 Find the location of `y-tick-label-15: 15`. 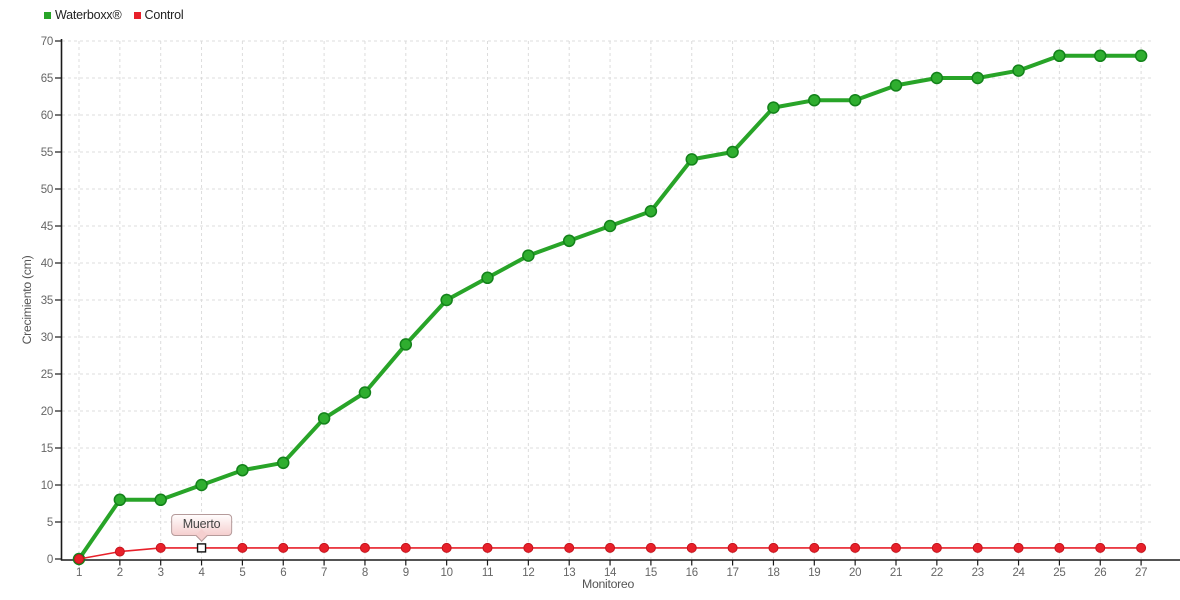

y-tick-label-15: 15 is located at coordinates (47, 449).